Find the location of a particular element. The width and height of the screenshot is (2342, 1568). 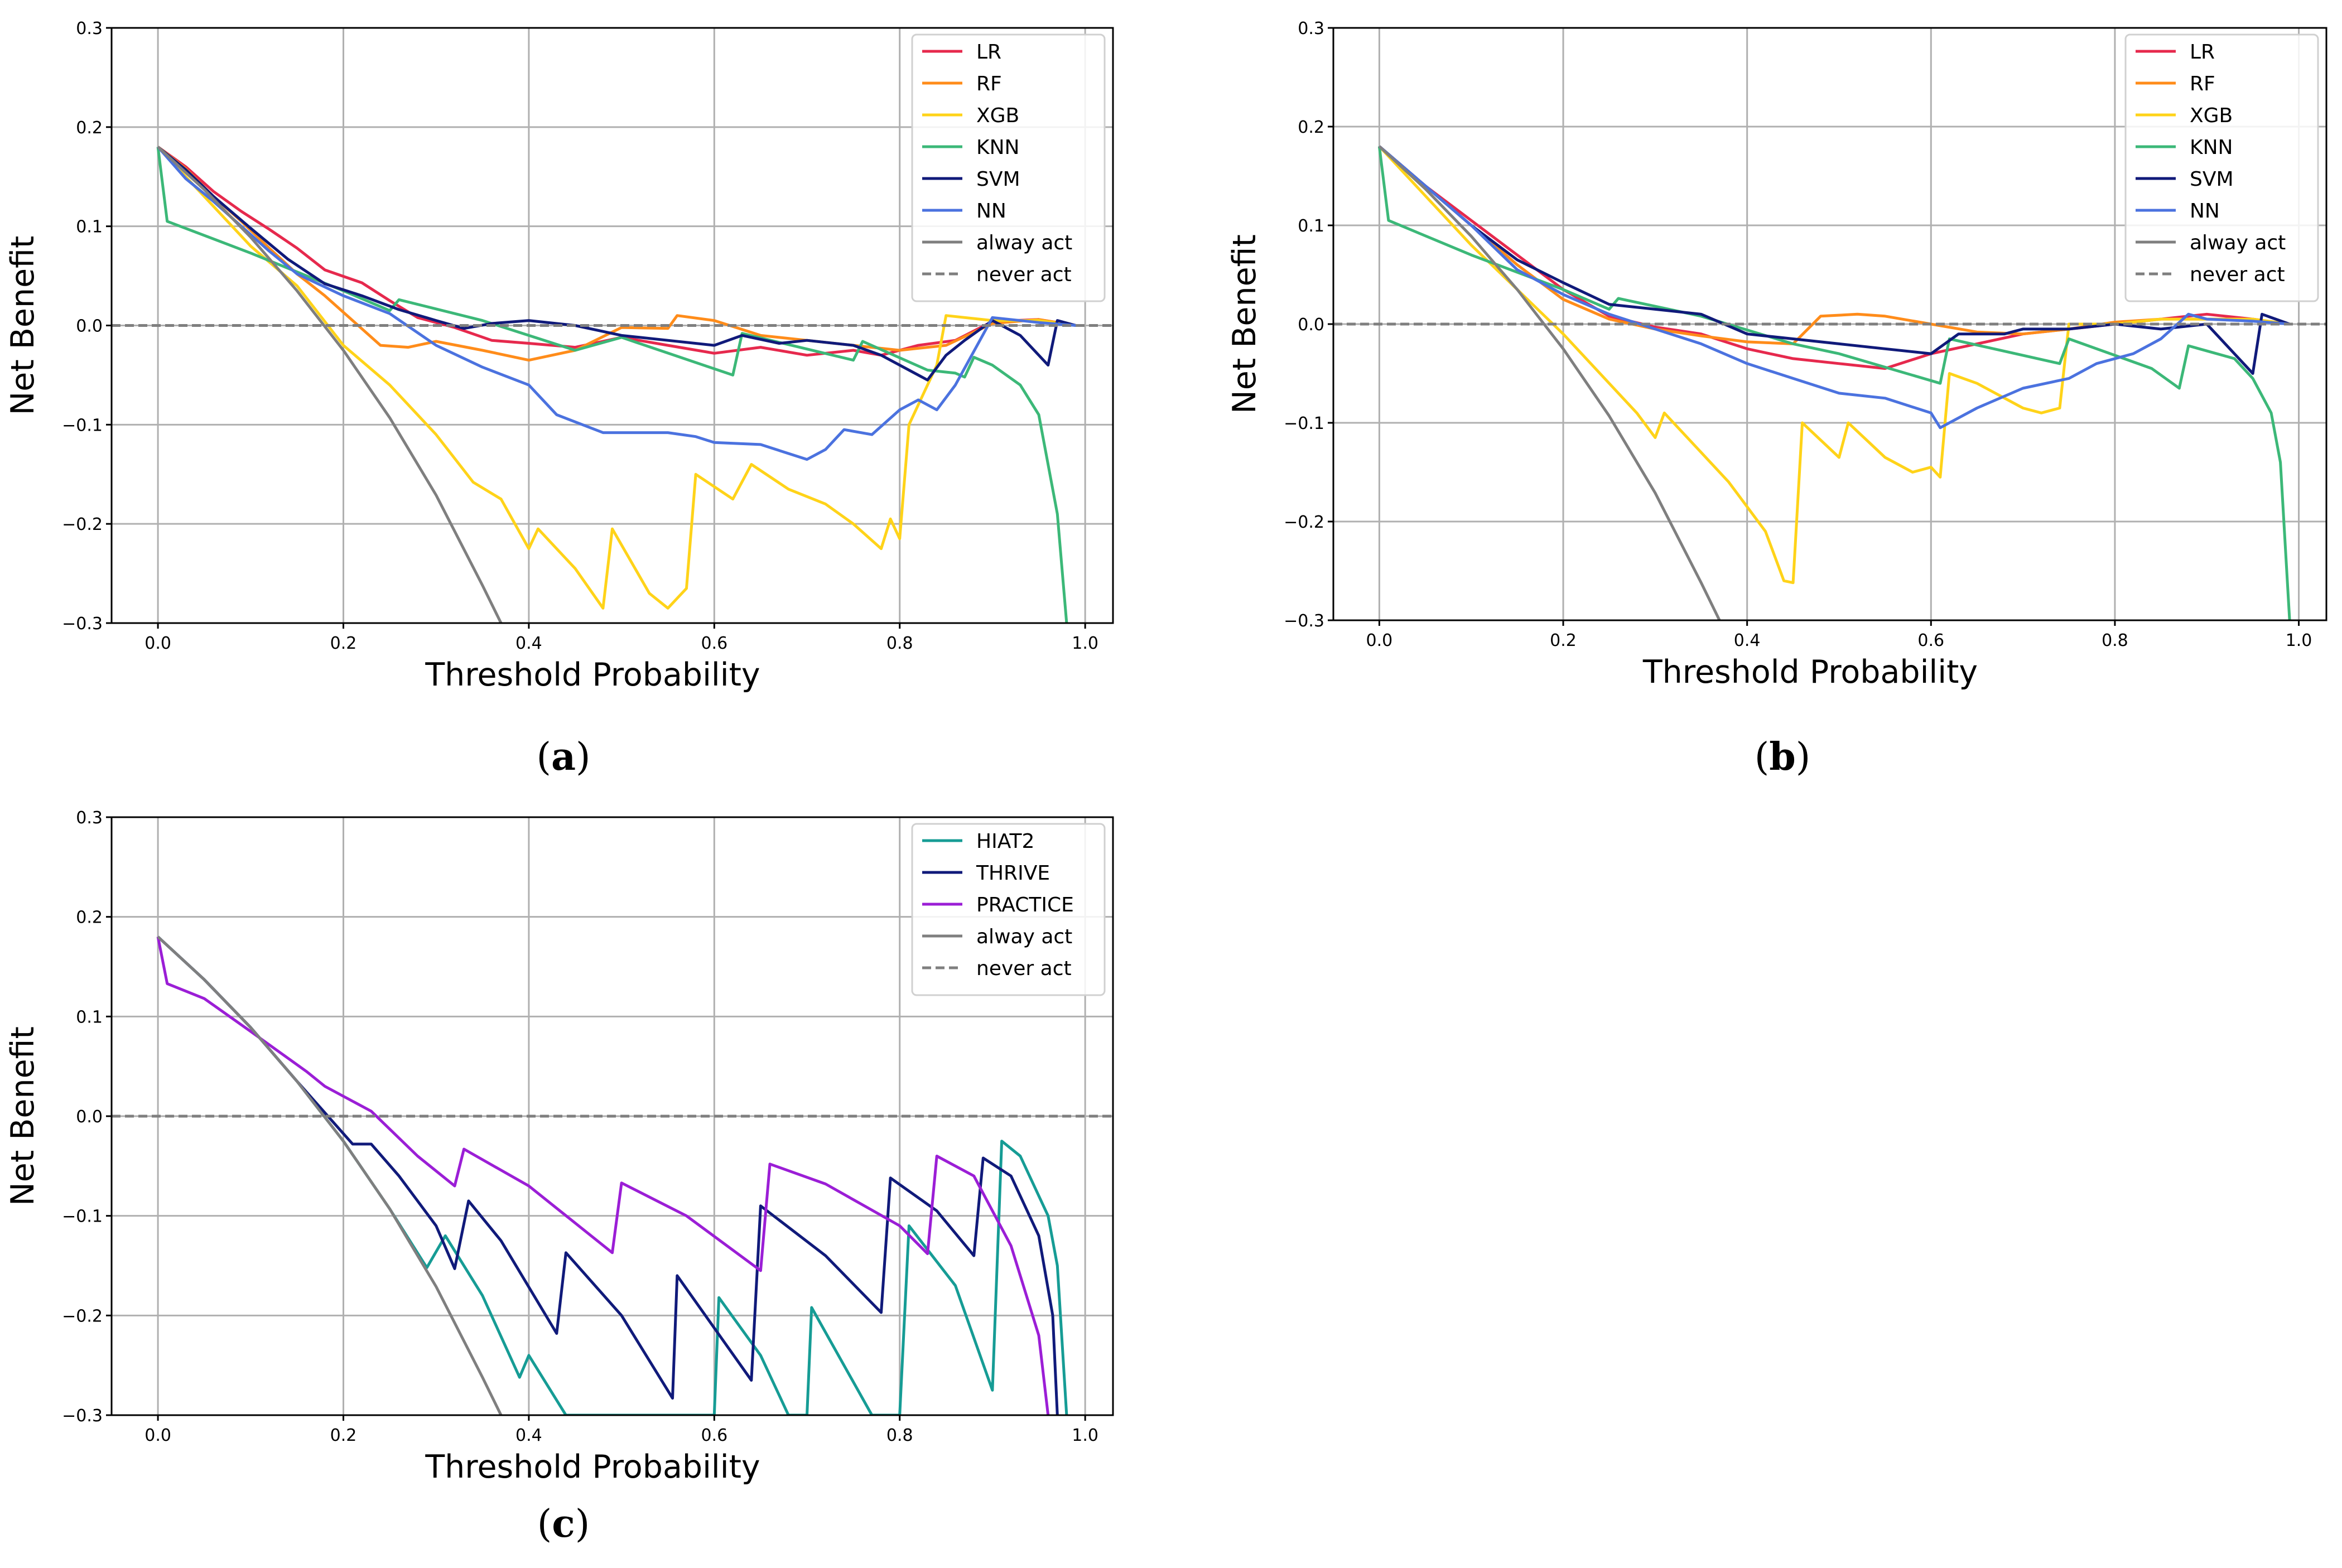

series-line-practice is located at coordinates (603, 1176).